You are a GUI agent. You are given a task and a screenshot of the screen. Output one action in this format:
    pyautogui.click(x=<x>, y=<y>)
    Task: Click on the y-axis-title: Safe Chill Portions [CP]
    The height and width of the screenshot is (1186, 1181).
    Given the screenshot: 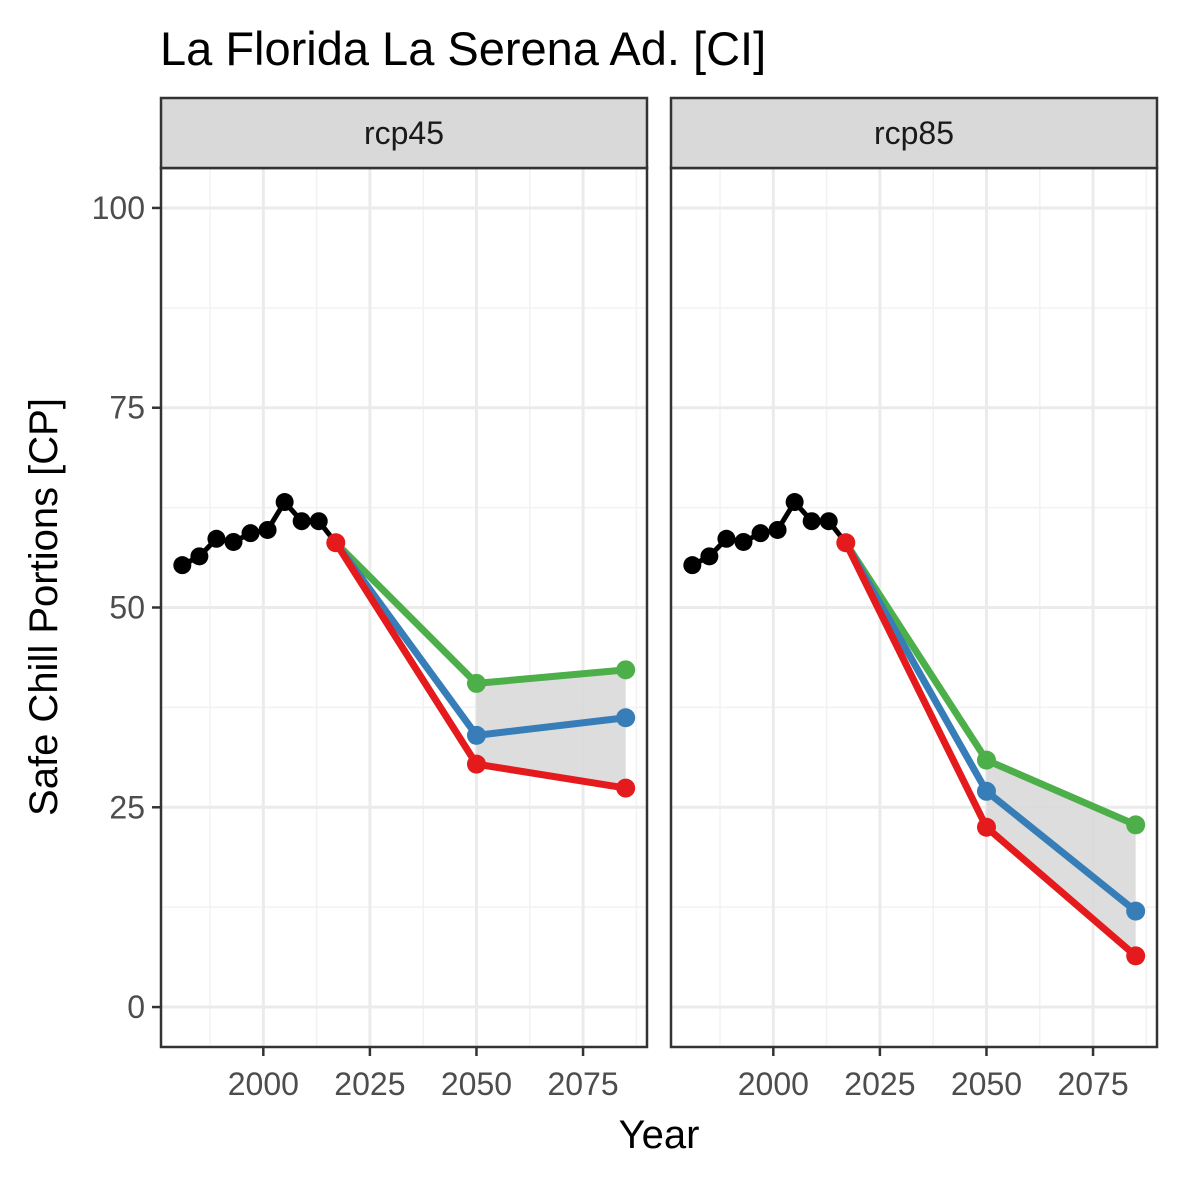 What is the action you would take?
    pyautogui.click(x=44, y=607)
    